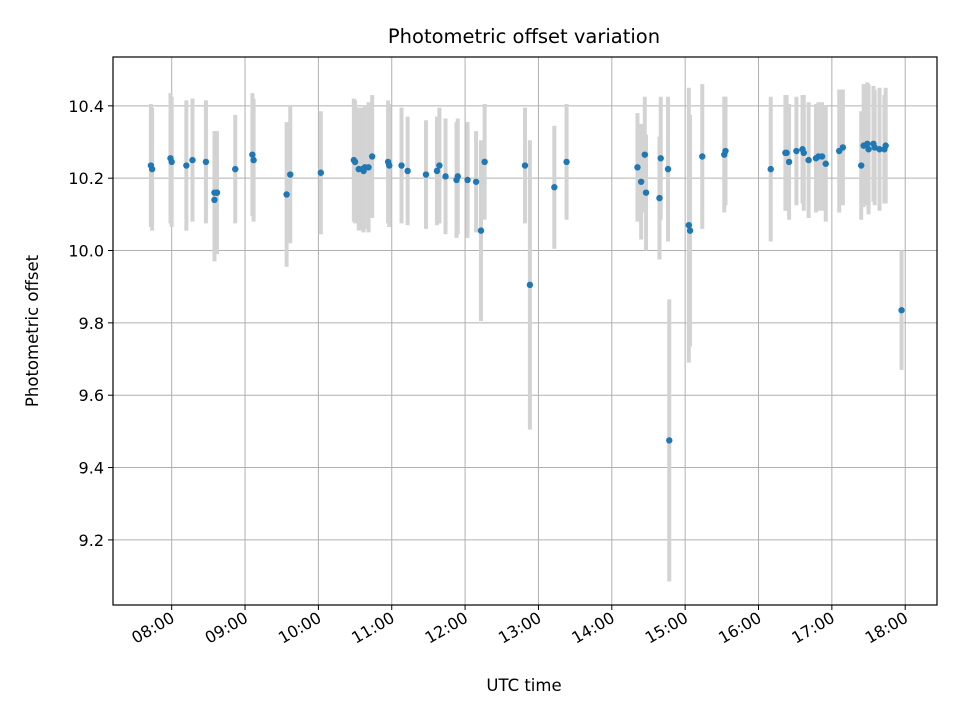 The width and height of the screenshot is (960, 720). Describe the element at coordinates (91, 395) in the screenshot. I see `y-tick-label: 9.6` at that location.